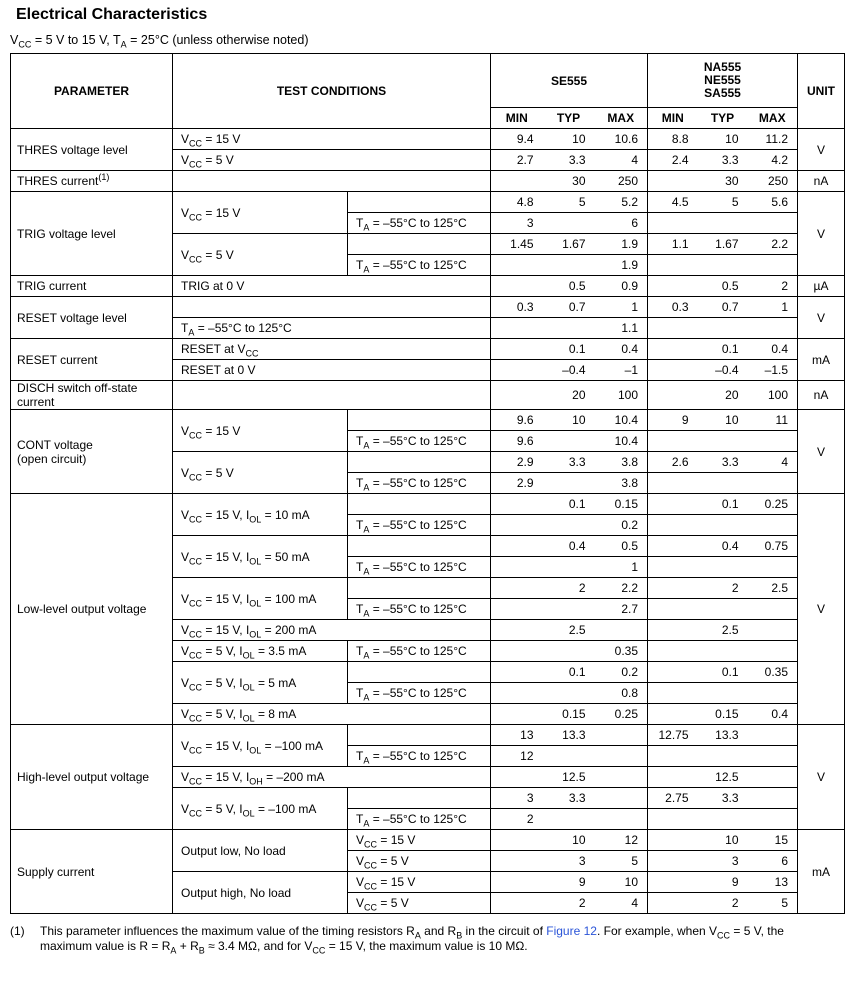  I want to click on condition-cell: VCC = 5 V, IOL = –100 mA, so click(260, 808).